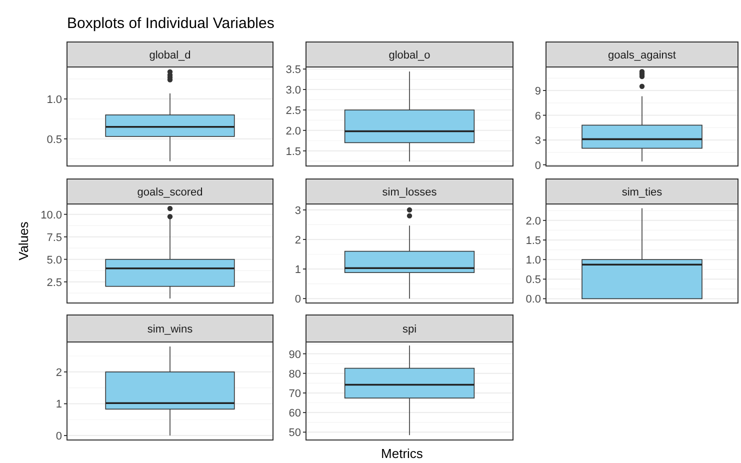 Image resolution: width=741 pixels, height=463 pixels. What do you see at coordinates (409, 330) in the screenshot?
I see `chart-title: spi` at bounding box center [409, 330].